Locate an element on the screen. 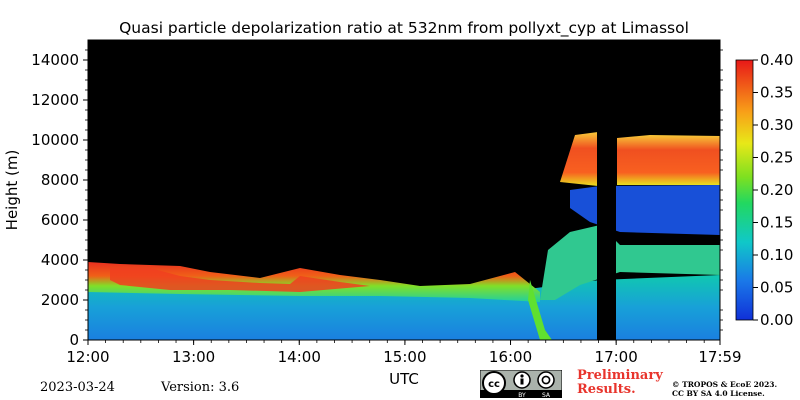  copyright-line-1: © TROPOS & EcoE 2023. is located at coordinates (725, 384).